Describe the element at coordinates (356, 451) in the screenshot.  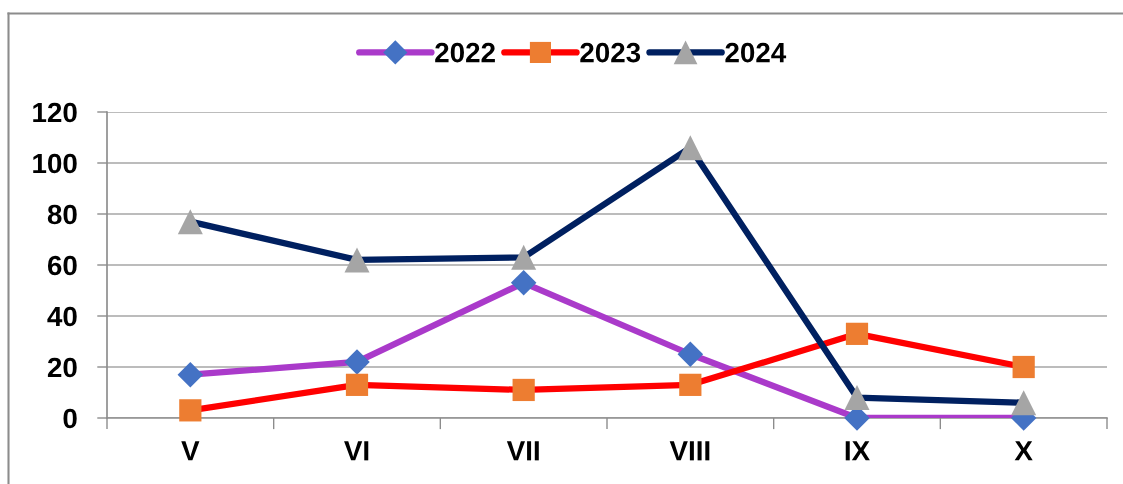
I see `x-tick-label: VI` at that location.